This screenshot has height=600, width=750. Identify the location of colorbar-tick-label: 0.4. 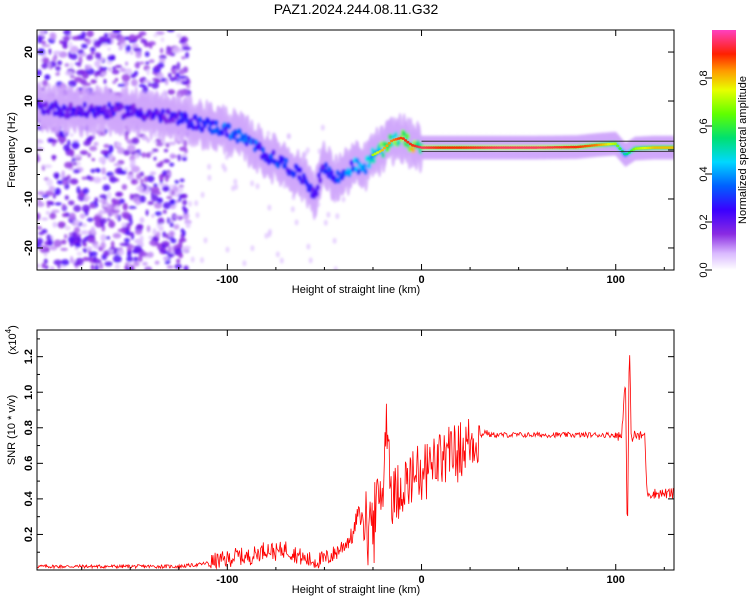
(704, 173).